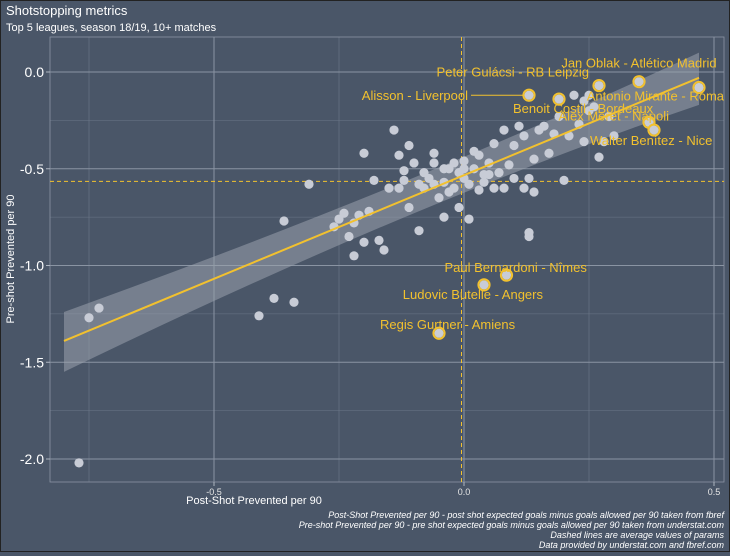 The height and width of the screenshot is (556, 730). I want to click on player-label: Walter Benítez - Nice, so click(651, 140).